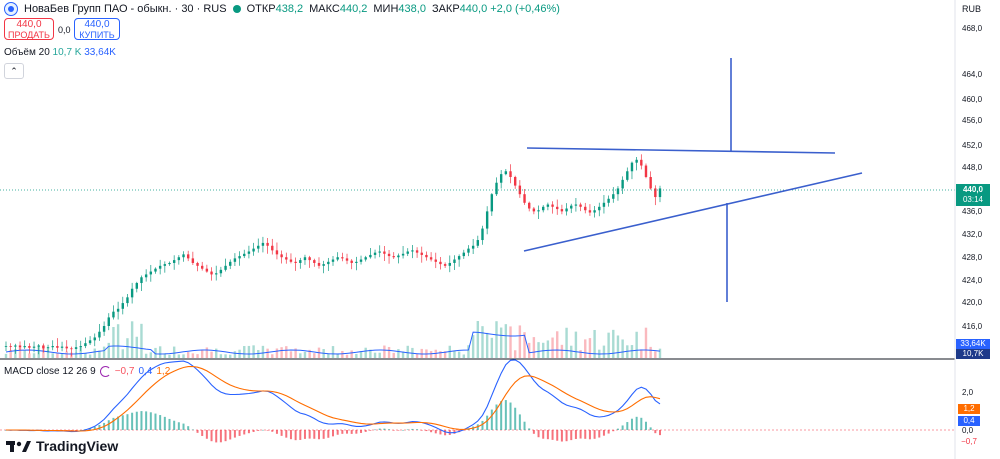 Image resolution: width=1000 pixels, height=459 pixels. I want to click on support-line, so click(693, 212).